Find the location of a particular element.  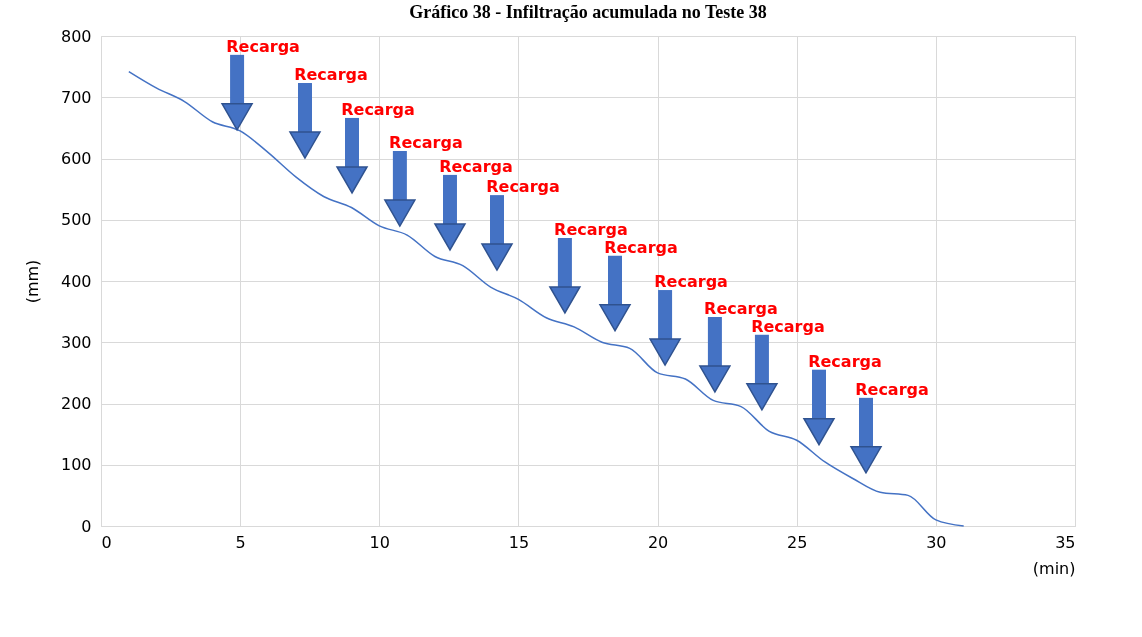

y-tick-label: 600 is located at coordinates (76, 158).